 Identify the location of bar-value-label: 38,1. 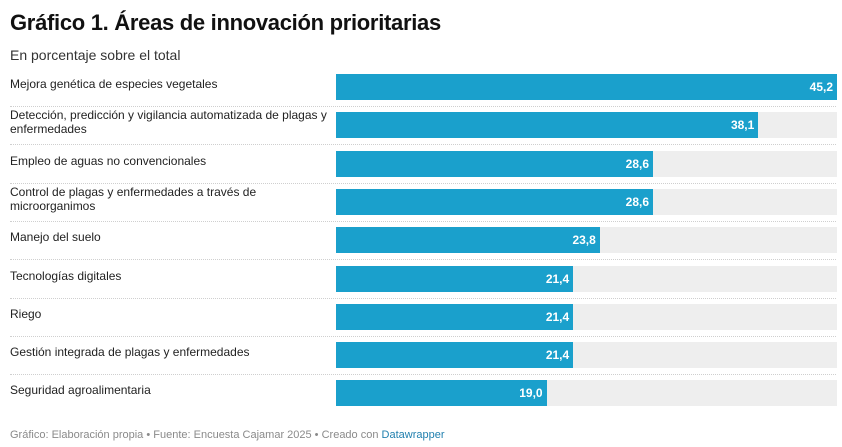
(742, 125).